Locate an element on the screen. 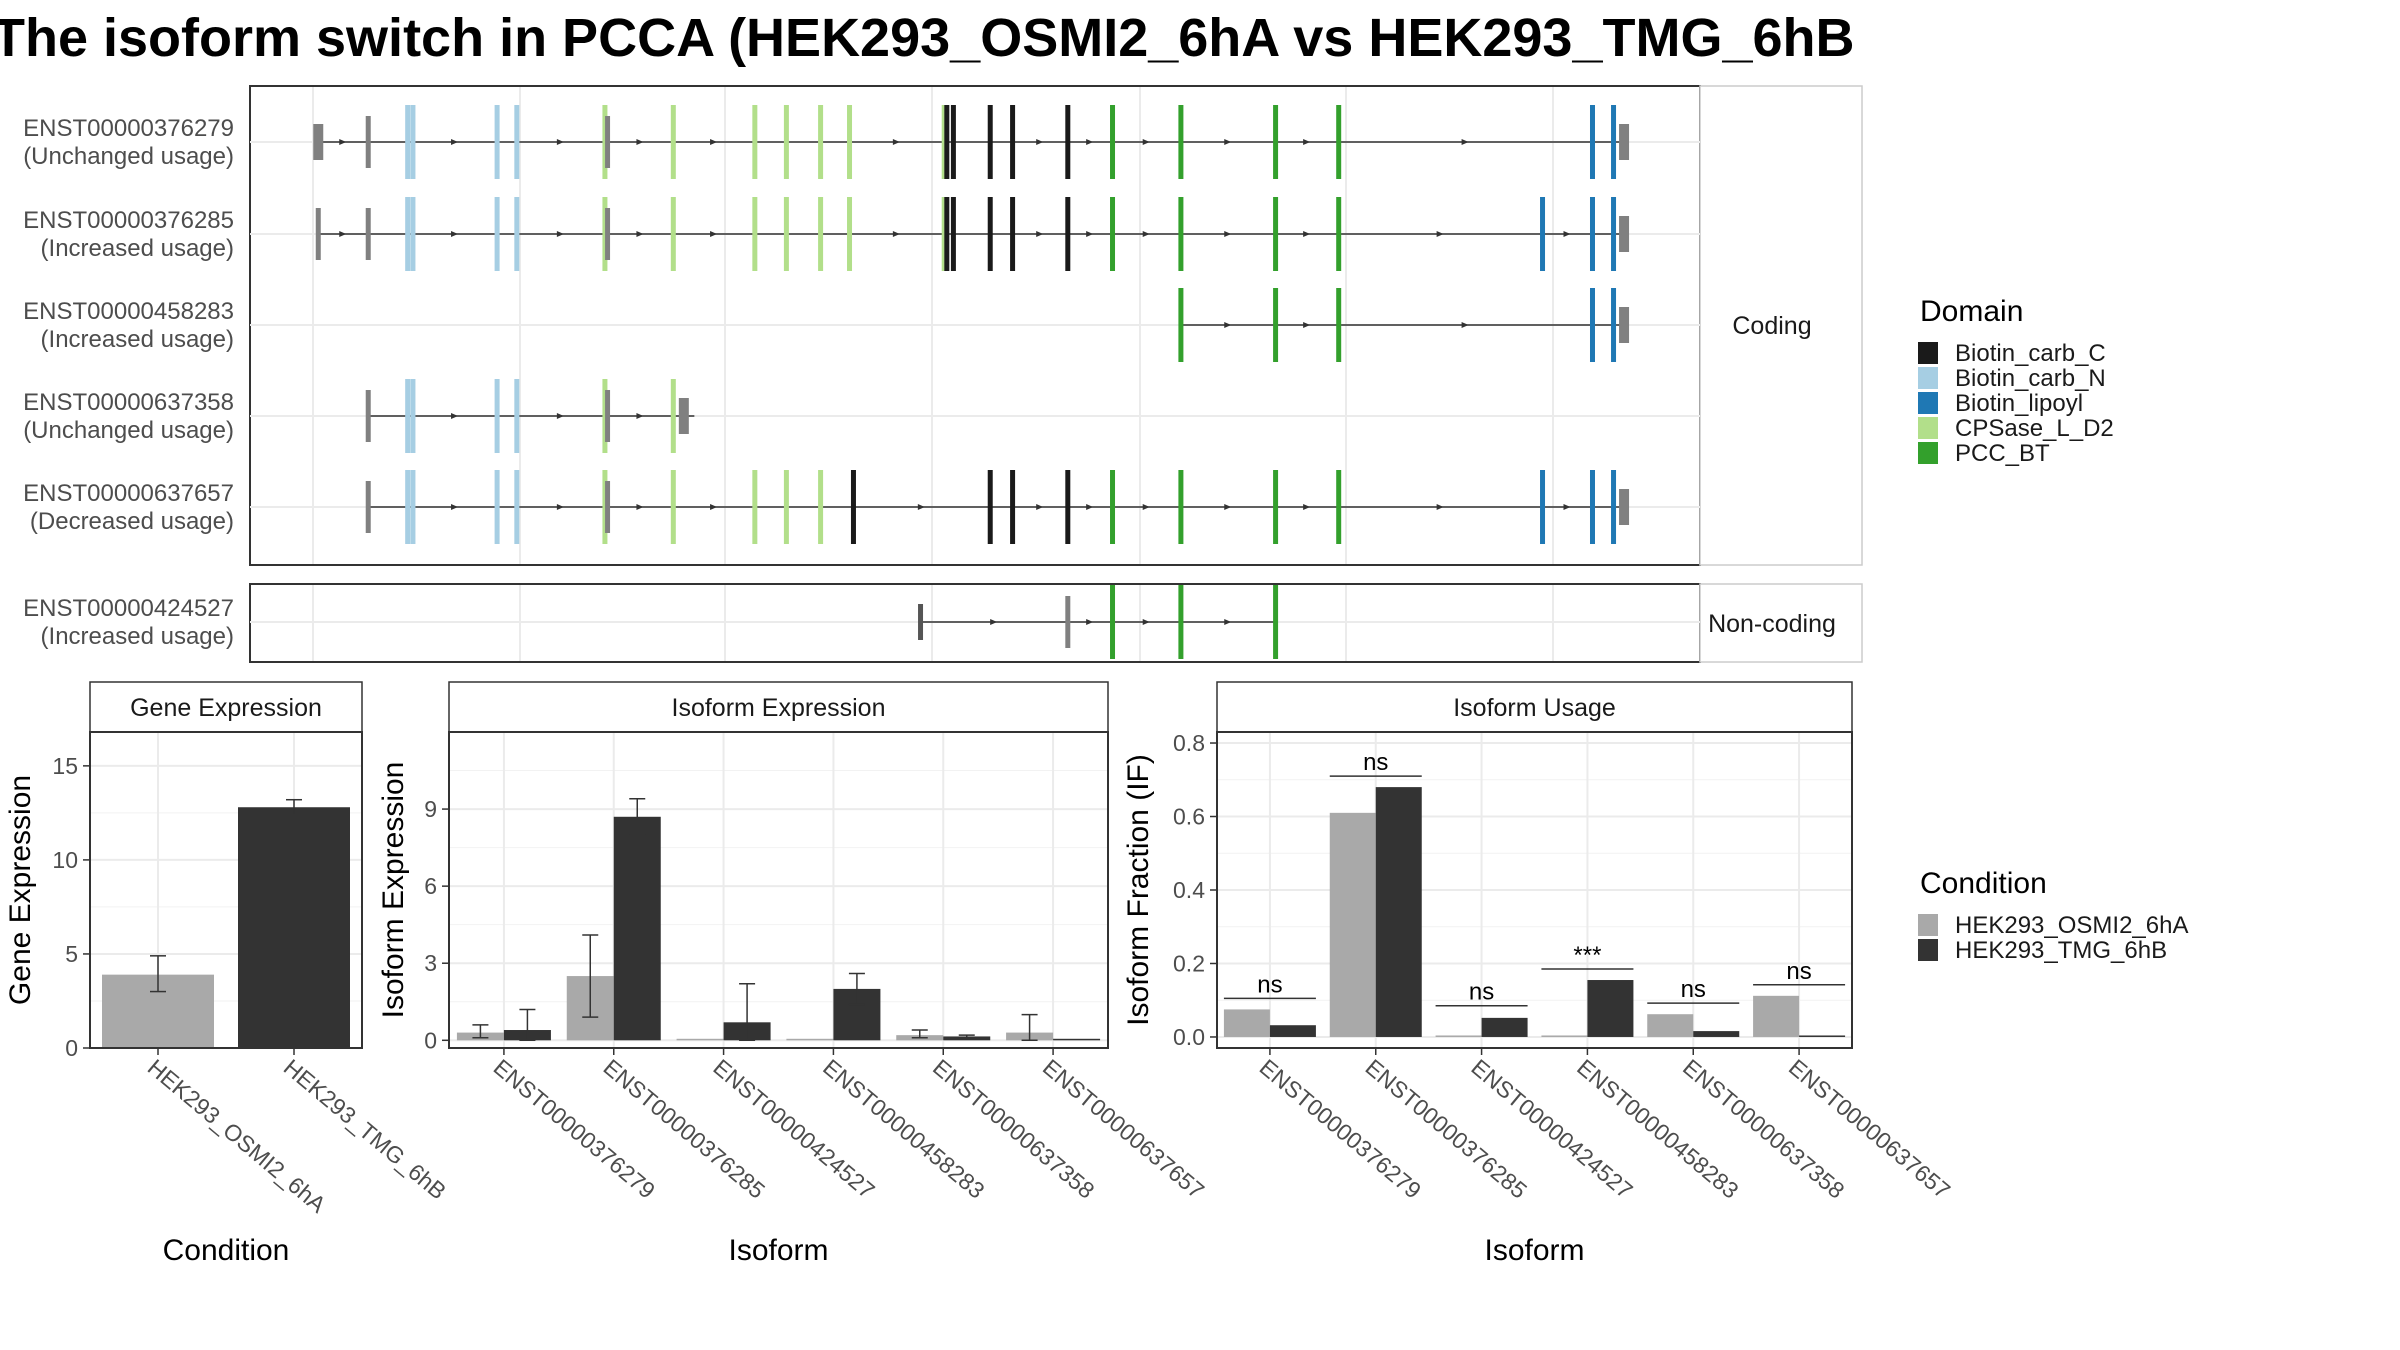 This screenshot has width=2400, height=1350. noncoding-facet-strip is located at coordinates (1781, 623).